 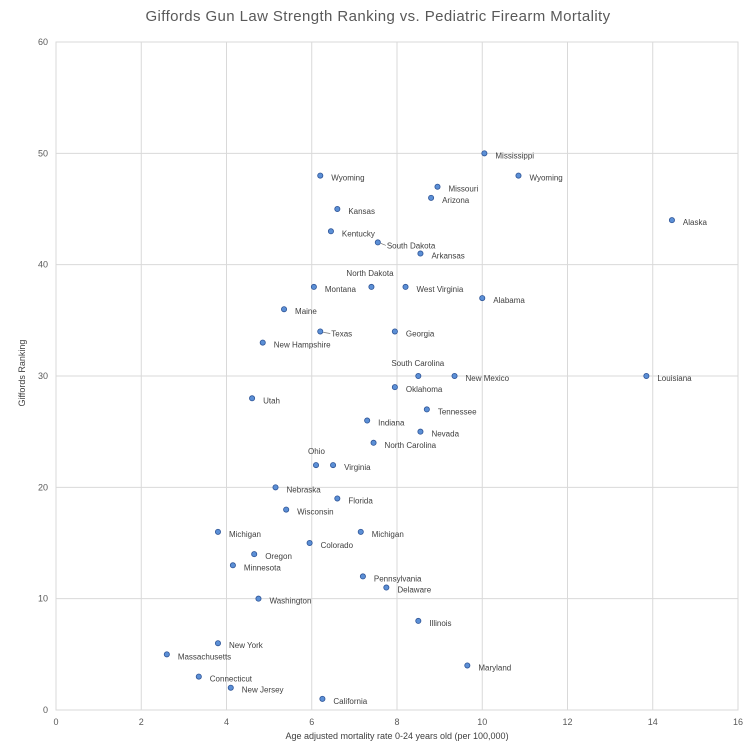 I want to click on point-label: Oregon, so click(x=278, y=556).